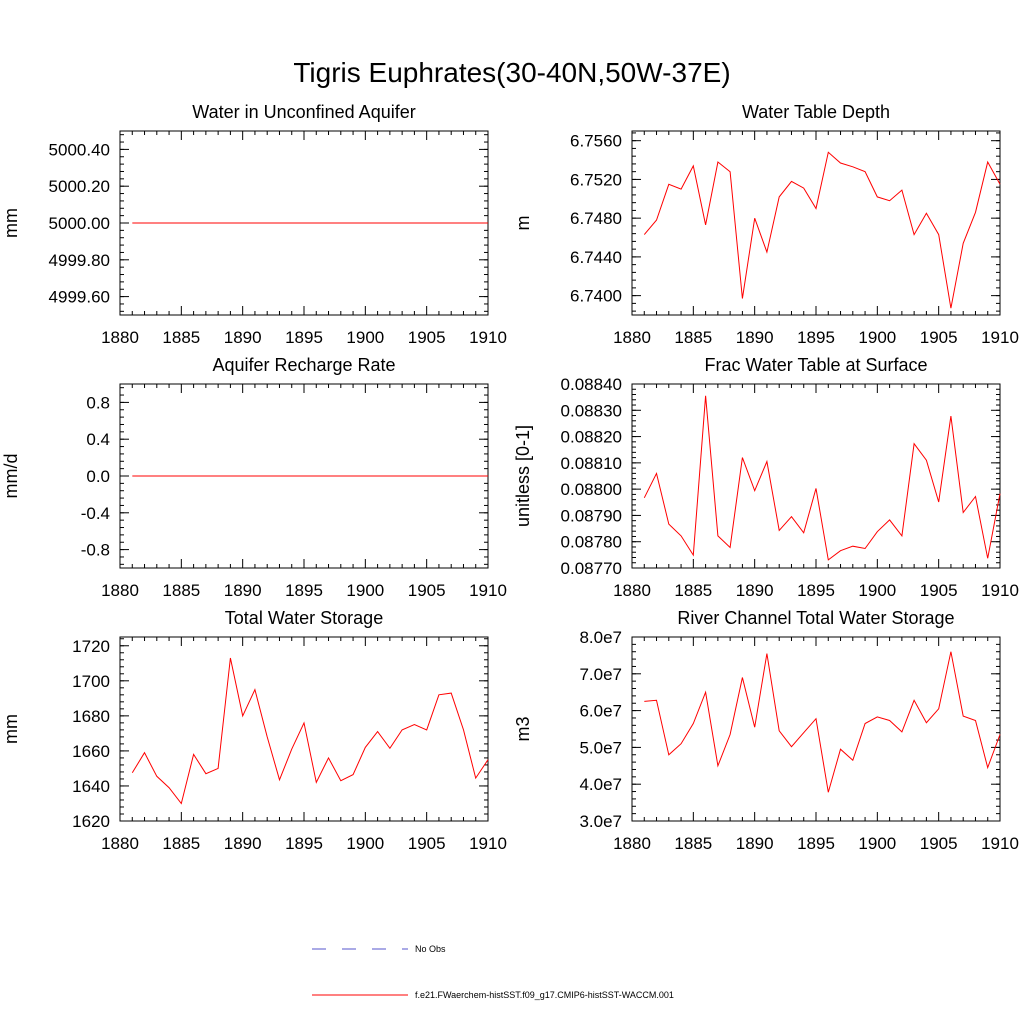  What do you see at coordinates (91, 751) in the screenshot?
I see `y-tick-label: 1660` at bounding box center [91, 751].